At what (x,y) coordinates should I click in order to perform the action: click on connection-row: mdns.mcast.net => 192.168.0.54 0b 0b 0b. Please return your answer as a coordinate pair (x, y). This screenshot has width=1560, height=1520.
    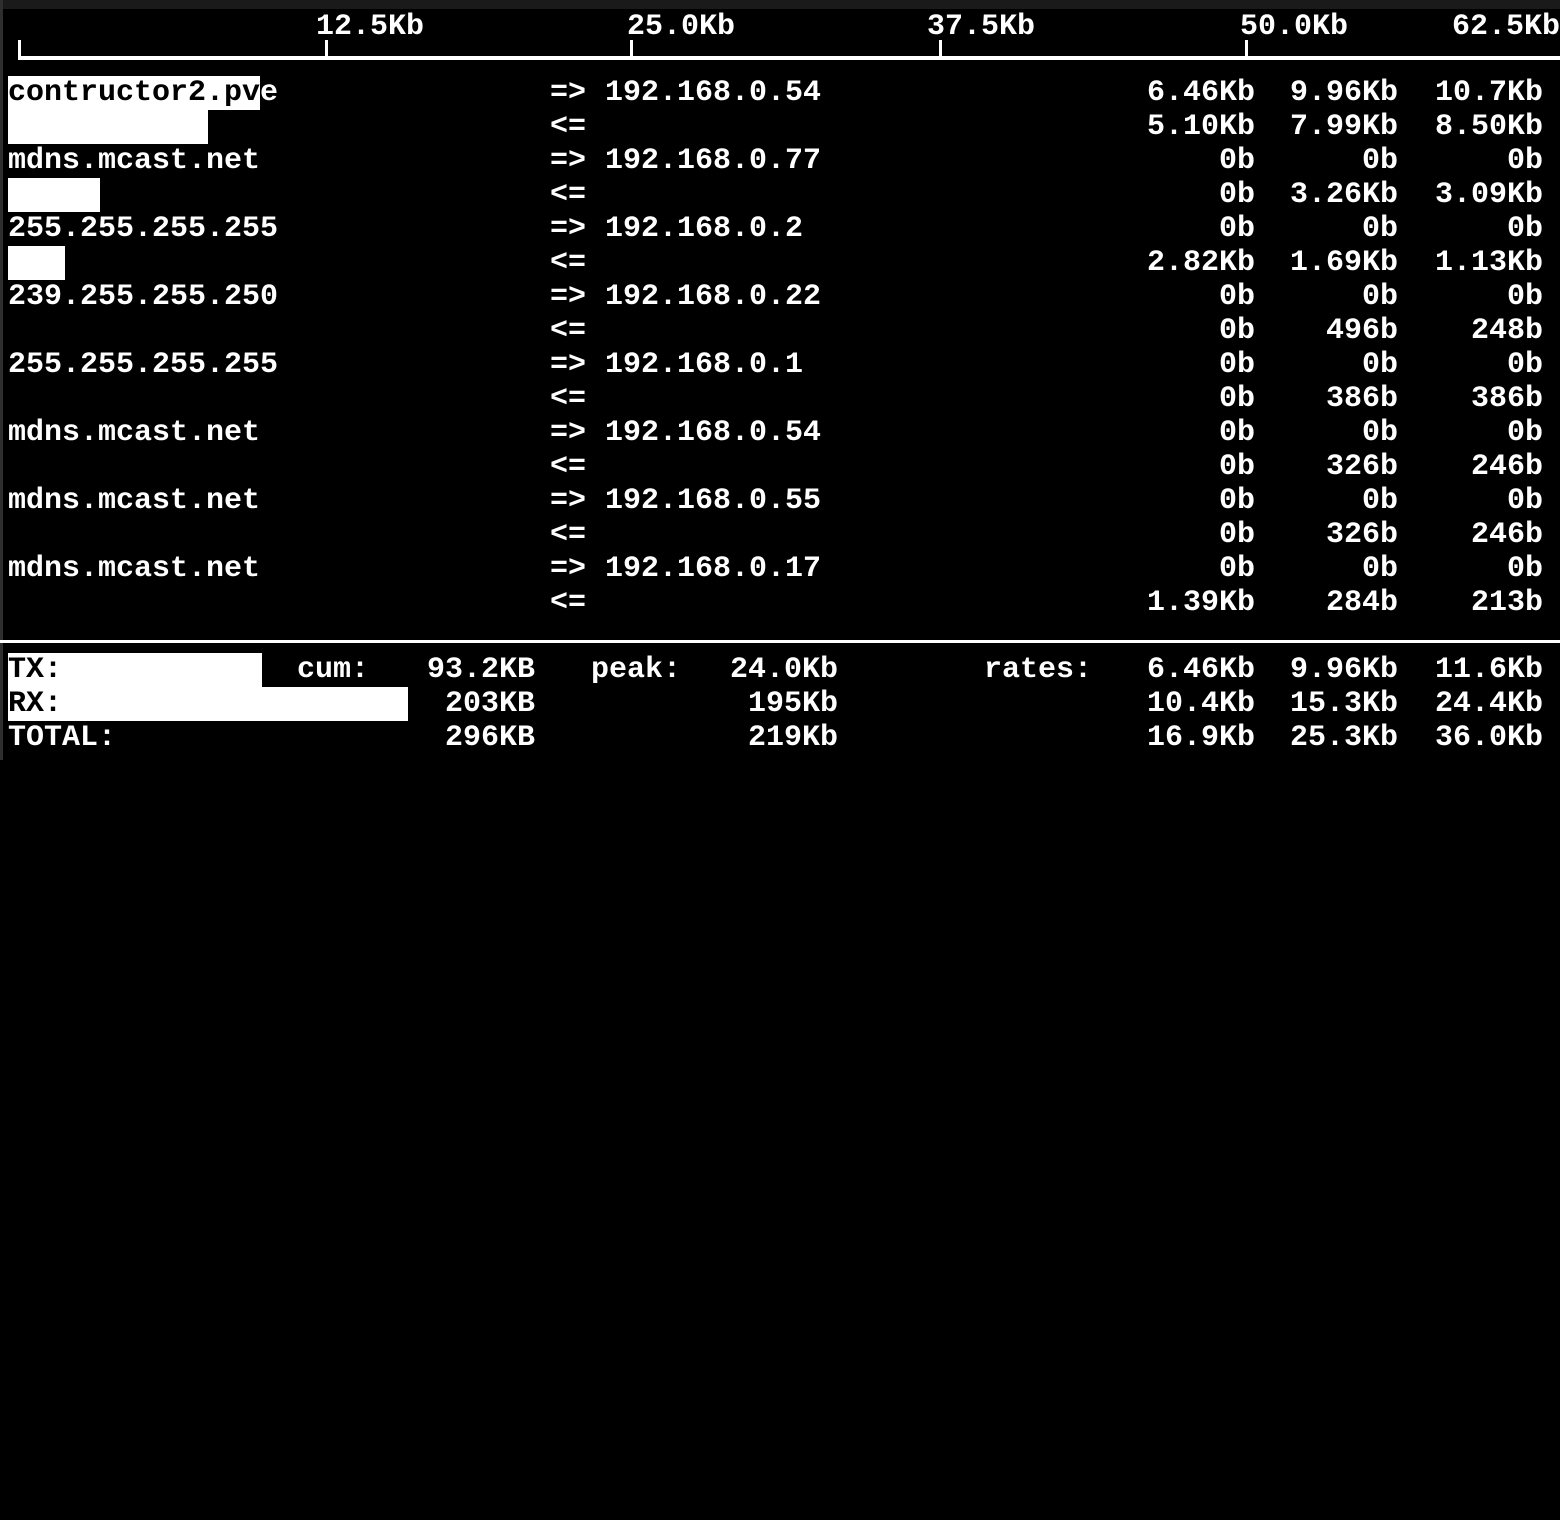
    Looking at the image, I should click on (780, 433).